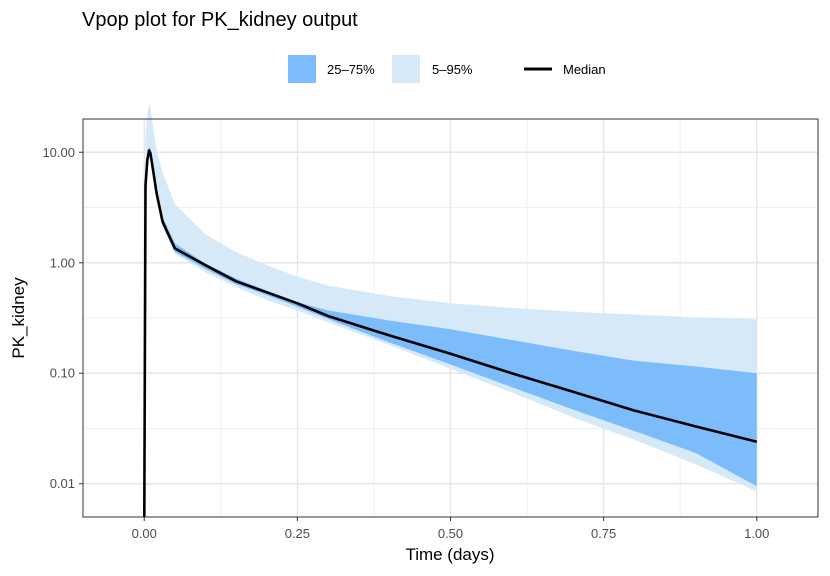 This screenshot has width=830, height=576. Describe the element at coordinates (144, 533) in the screenshot. I see `x-tick-label: 0.00` at that location.